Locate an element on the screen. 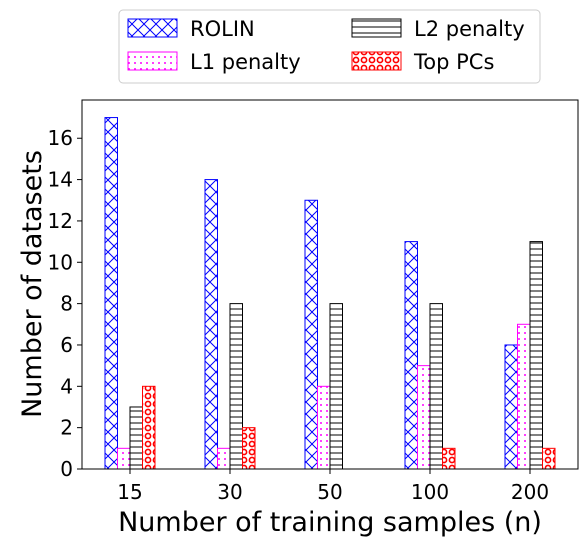  legend-label-l2-penalty: L2 penalty is located at coordinates (469, 29).